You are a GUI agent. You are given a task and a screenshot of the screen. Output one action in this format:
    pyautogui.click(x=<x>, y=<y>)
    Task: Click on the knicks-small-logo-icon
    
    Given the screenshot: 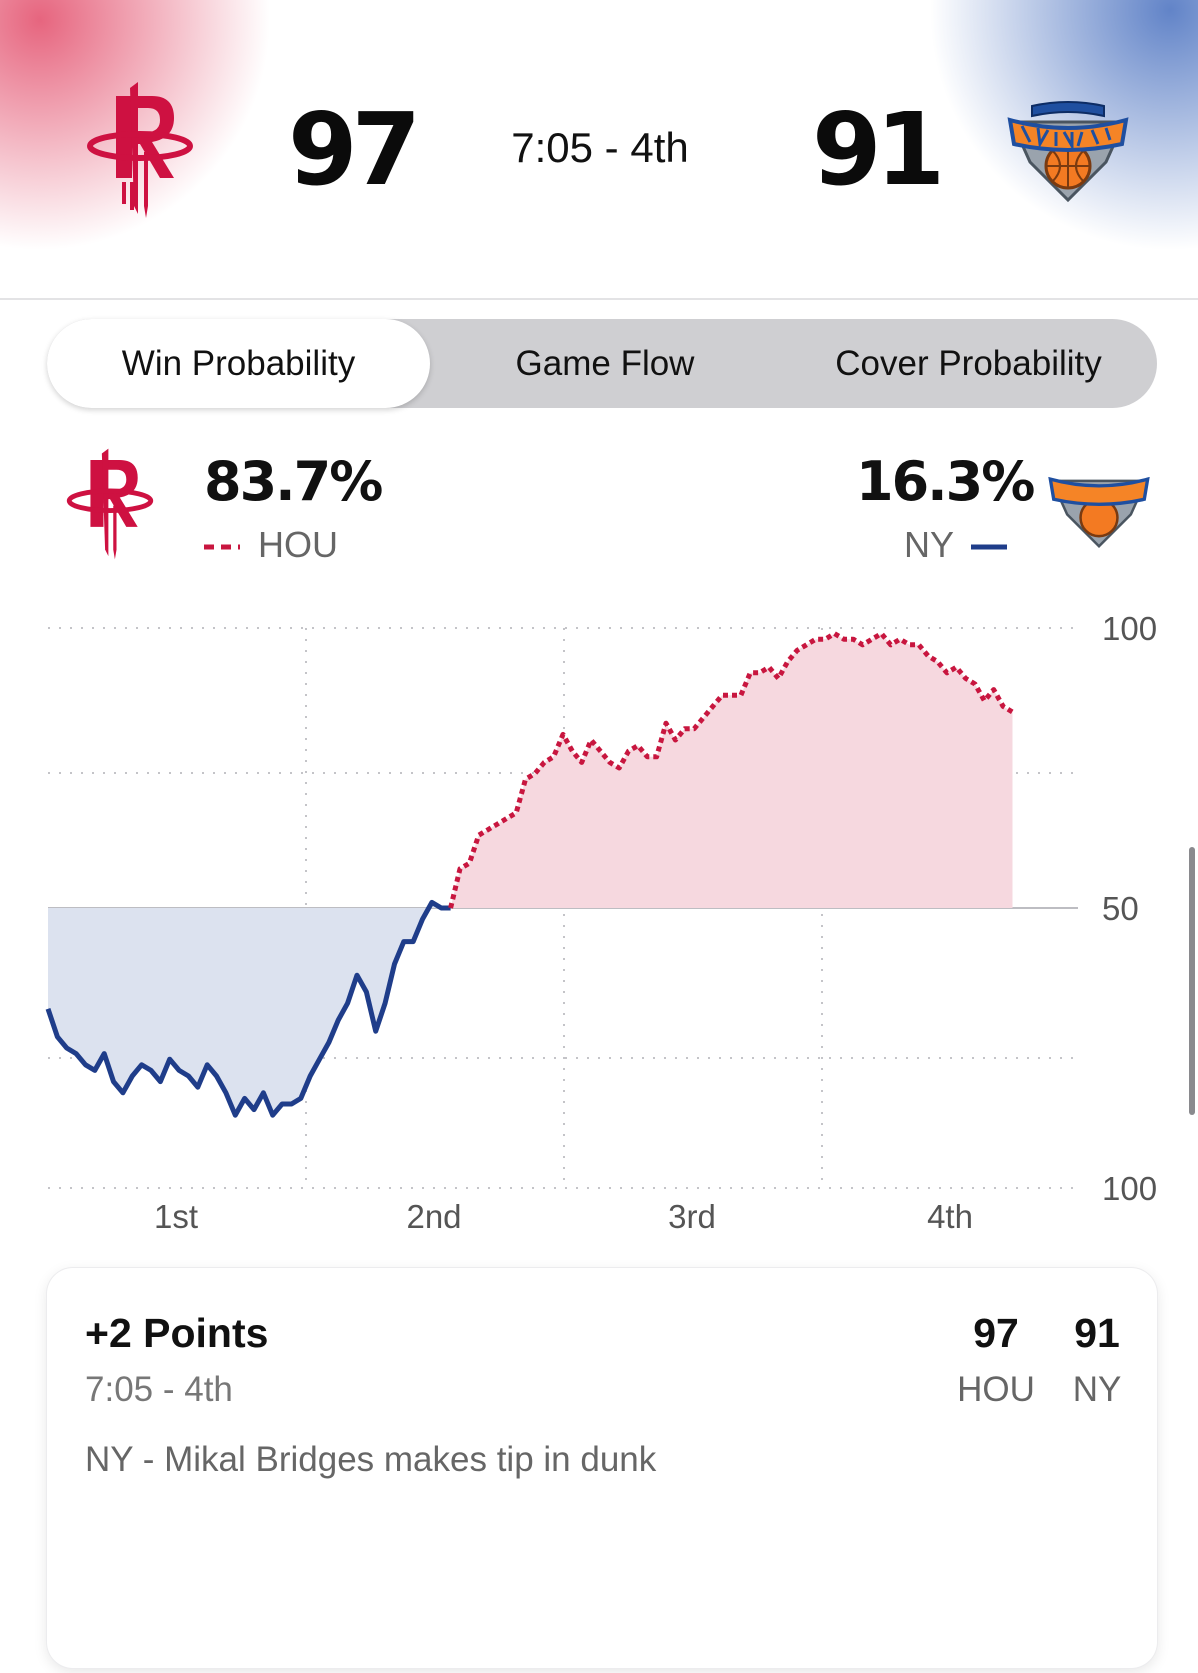 What is the action you would take?
    pyautogui.click(x=1099, y=512)
    